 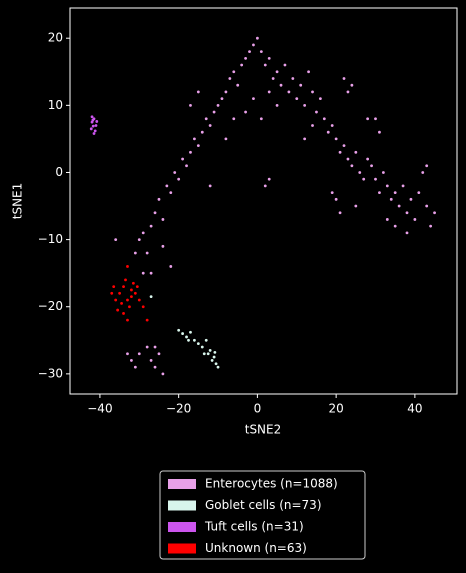 What do you see at coordinates (50, 239) in the screenshot?
I see `y-tick-label: −10` at bounding box center [50, 239].